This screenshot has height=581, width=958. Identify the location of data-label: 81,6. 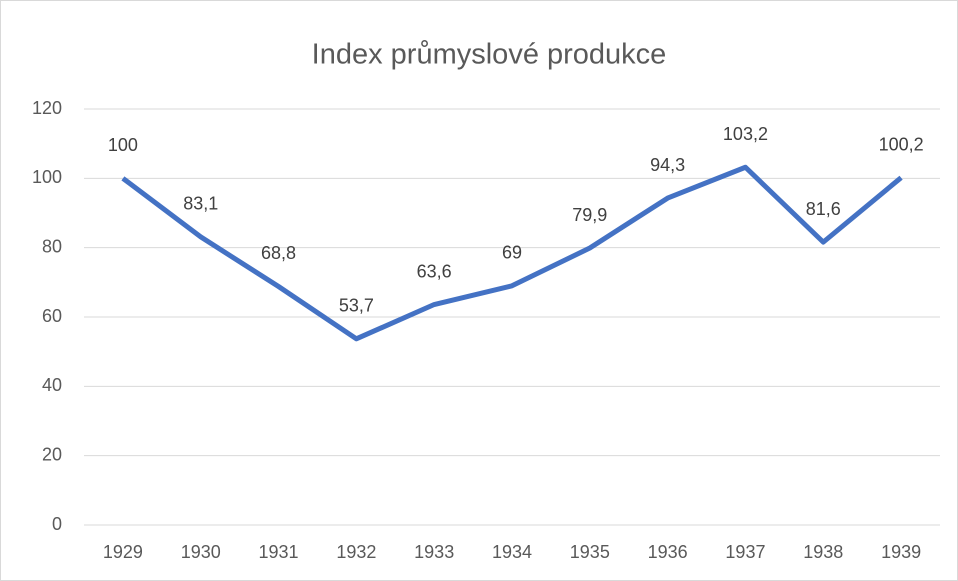
(823, 209).